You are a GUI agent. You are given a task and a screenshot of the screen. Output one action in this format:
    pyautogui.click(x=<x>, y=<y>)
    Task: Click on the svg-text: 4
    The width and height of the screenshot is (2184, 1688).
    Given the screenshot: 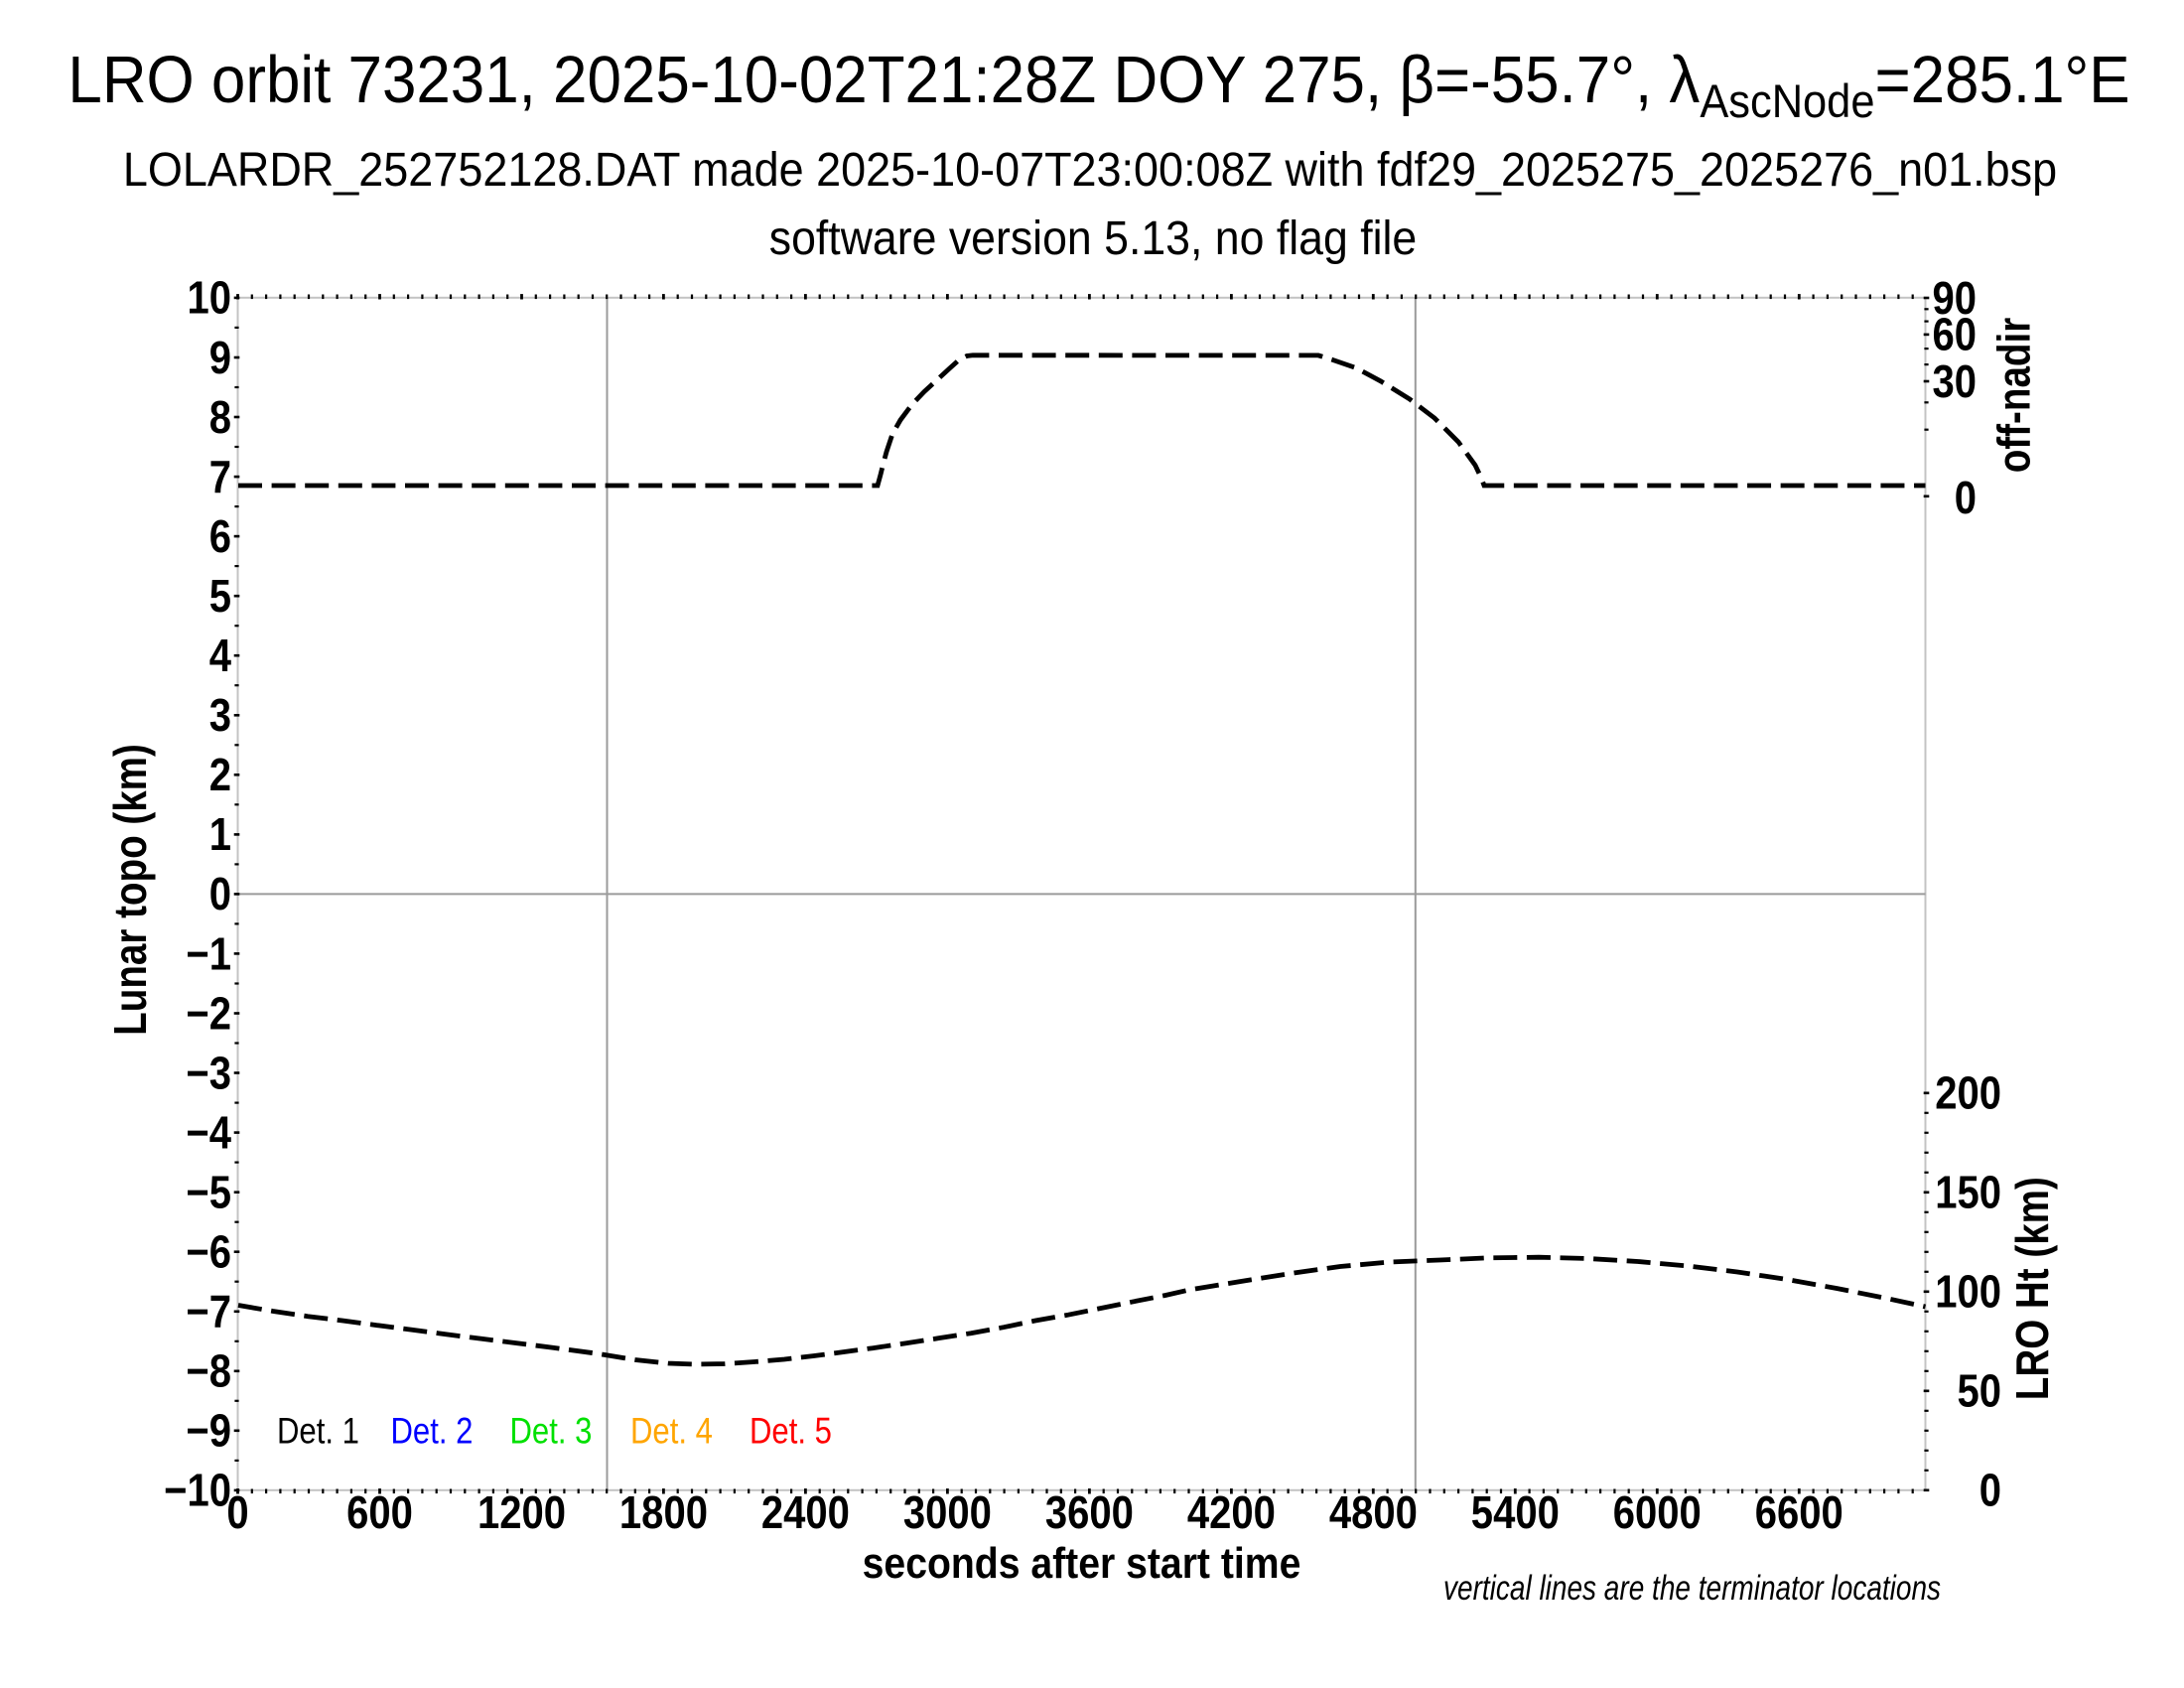 What is the action you would take?
    pyautogui.click(x=220, y=656)
    